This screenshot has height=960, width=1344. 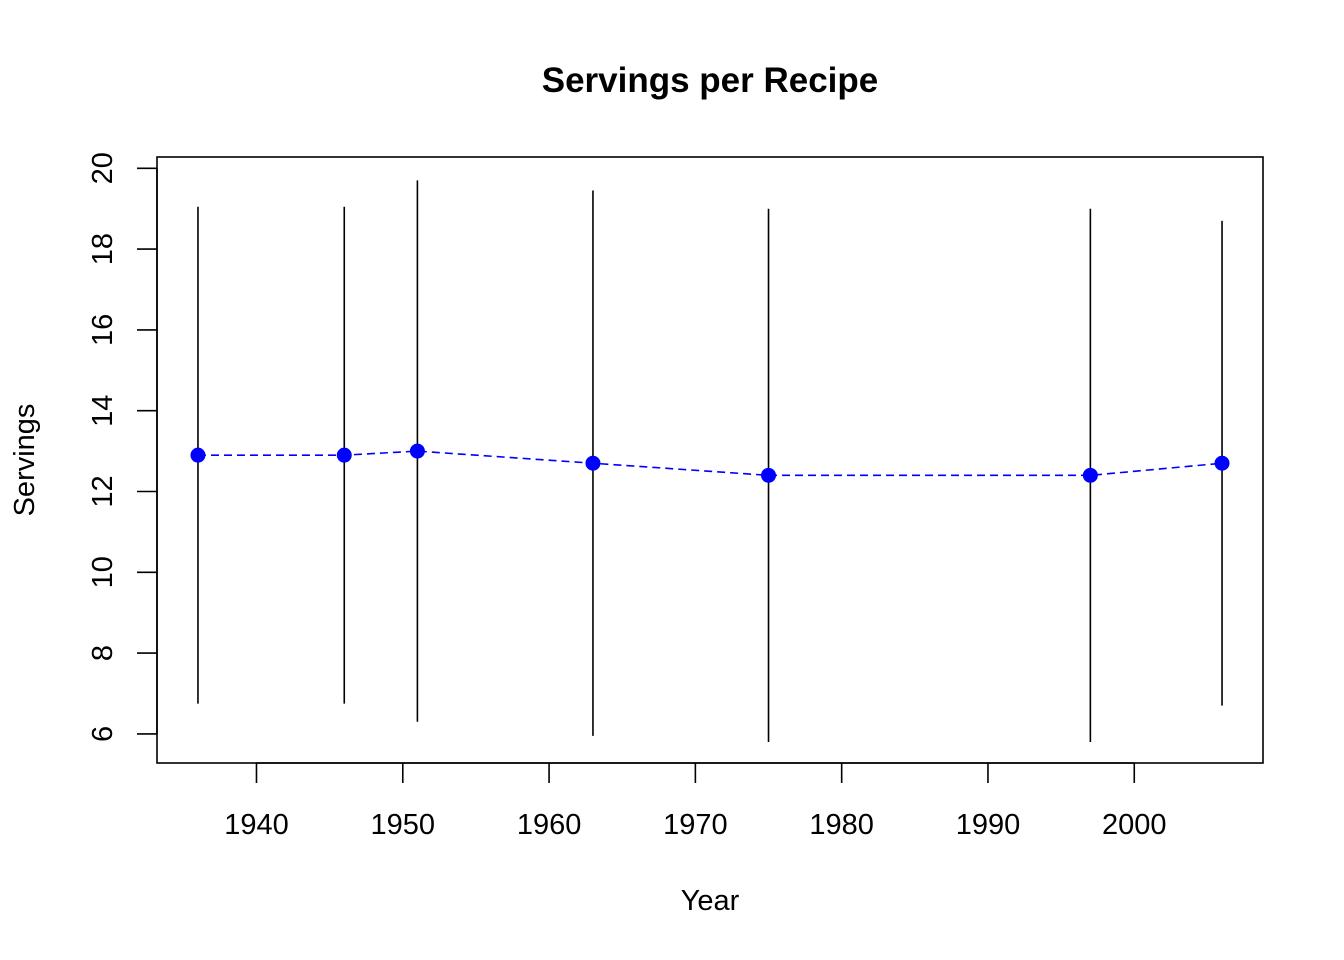 What do you see at coordinates (103, 249) in the screenshot?
I see `y-tick-label: 18` at bounding box center [103, 249].